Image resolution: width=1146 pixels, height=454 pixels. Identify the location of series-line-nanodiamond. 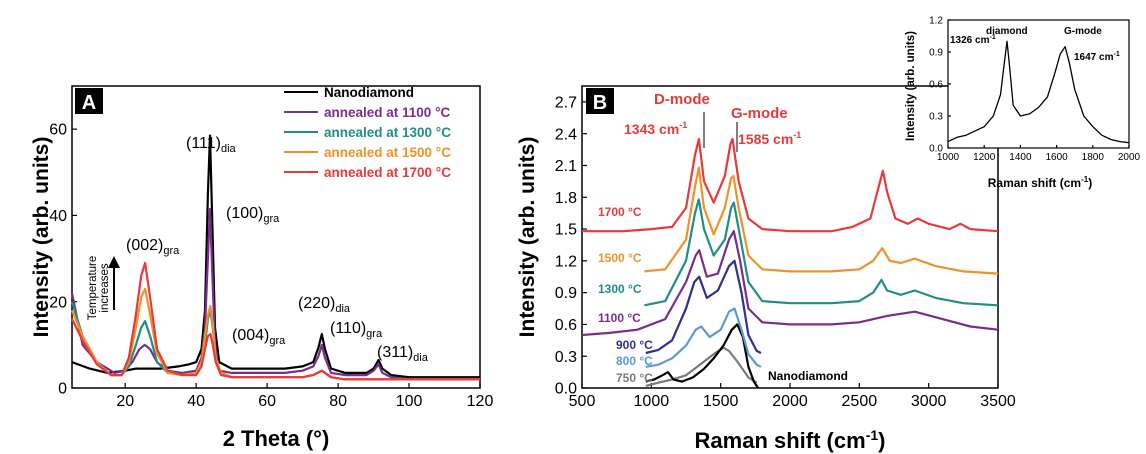
(702, 356).